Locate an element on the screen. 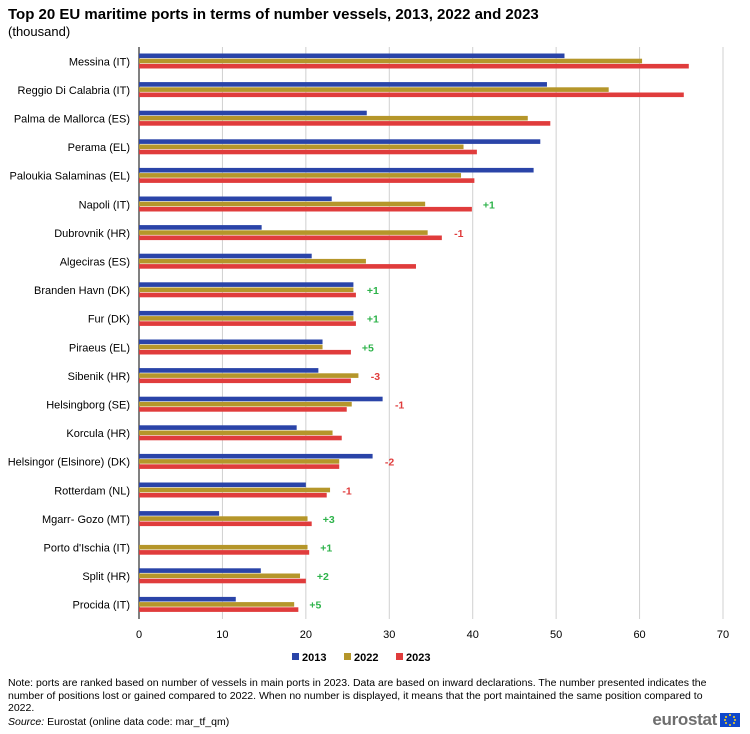 The image size is (750, 734). category-label: Dubrovnik (HR) is located at coordinates (92, 234).